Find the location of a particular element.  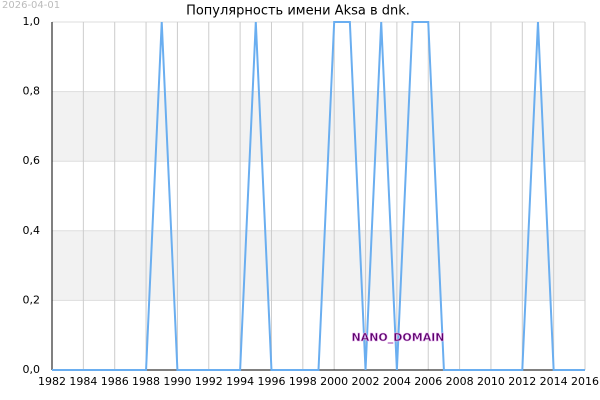

x-tick-label: 2012 is located at coordinates (522, 381).